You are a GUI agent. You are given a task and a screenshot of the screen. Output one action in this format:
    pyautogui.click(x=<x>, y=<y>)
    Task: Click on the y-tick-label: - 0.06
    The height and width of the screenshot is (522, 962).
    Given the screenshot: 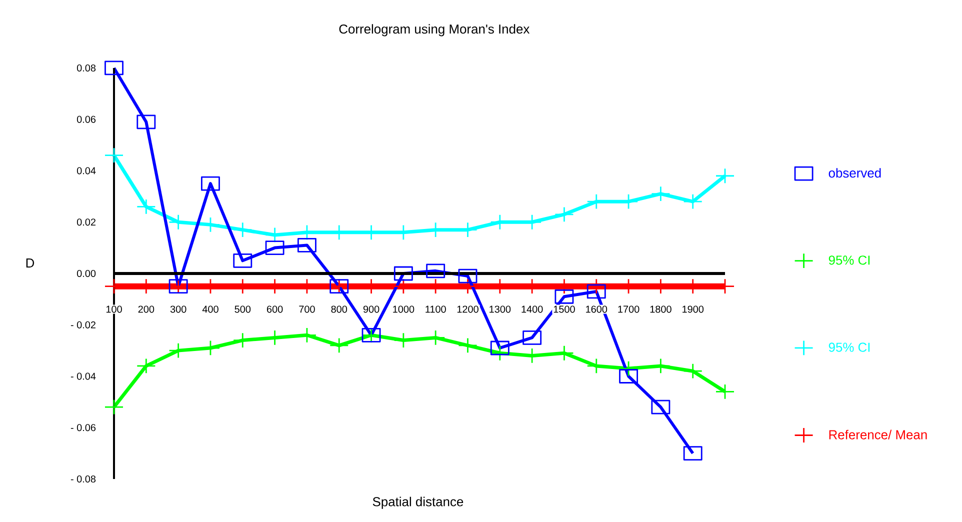 What is the action you would take?
    pyautogui.click(x=83, y=428)
    